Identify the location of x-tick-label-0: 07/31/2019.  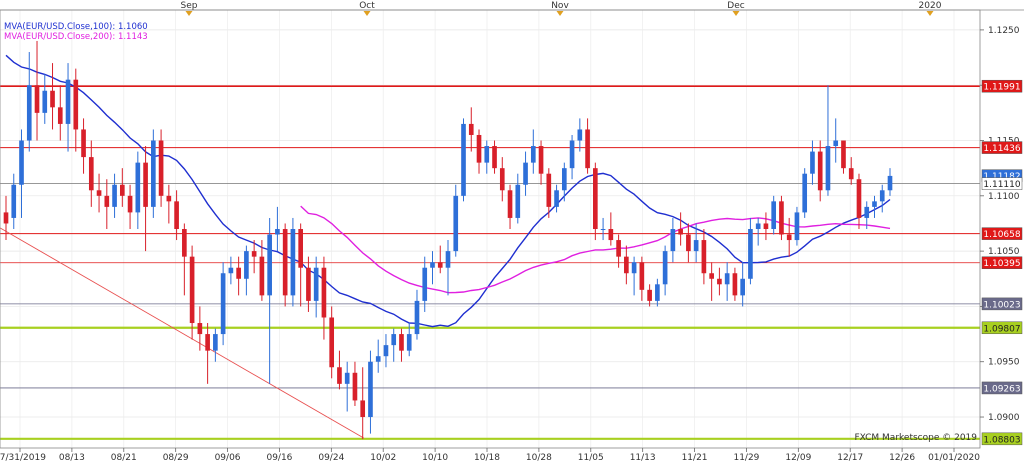
(23, 458).